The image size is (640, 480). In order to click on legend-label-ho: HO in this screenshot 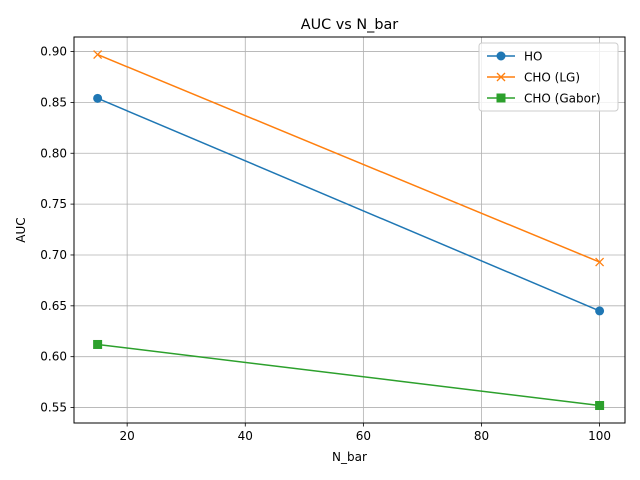, I will do `click(533, 57)`.